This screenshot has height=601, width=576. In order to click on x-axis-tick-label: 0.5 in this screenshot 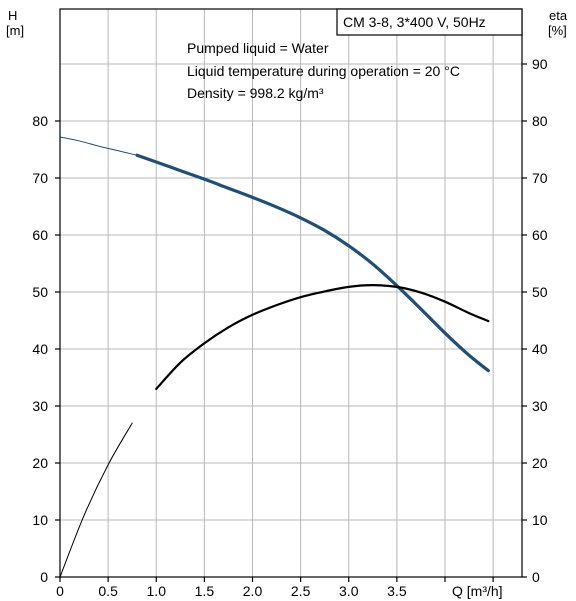, I will do `click(108, 591)`.